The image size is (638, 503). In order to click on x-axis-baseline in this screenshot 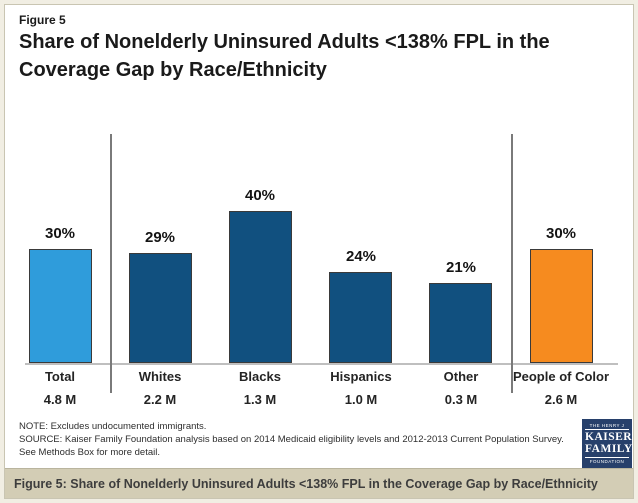, I will do `click(321, 364)`.